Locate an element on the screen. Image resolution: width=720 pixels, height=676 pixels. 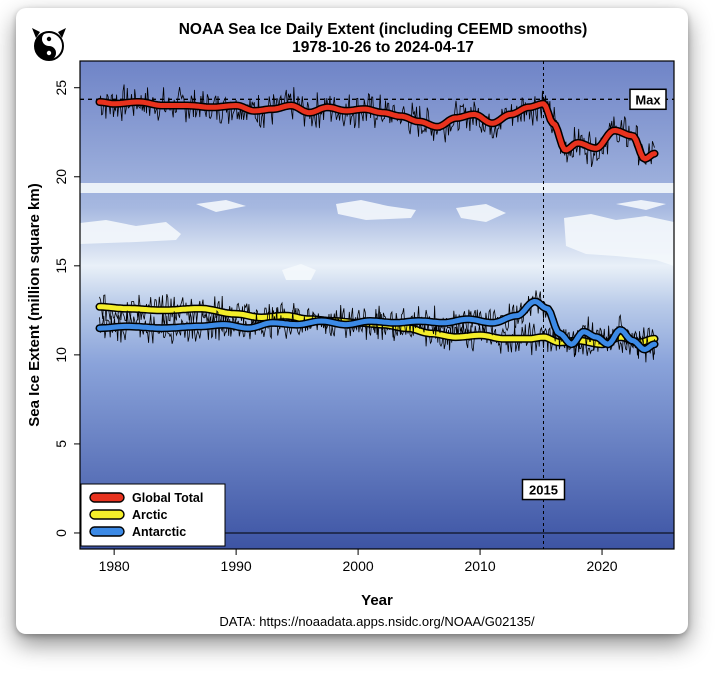
y-tick-label-5: 5 is located at coordinates (61, 444).